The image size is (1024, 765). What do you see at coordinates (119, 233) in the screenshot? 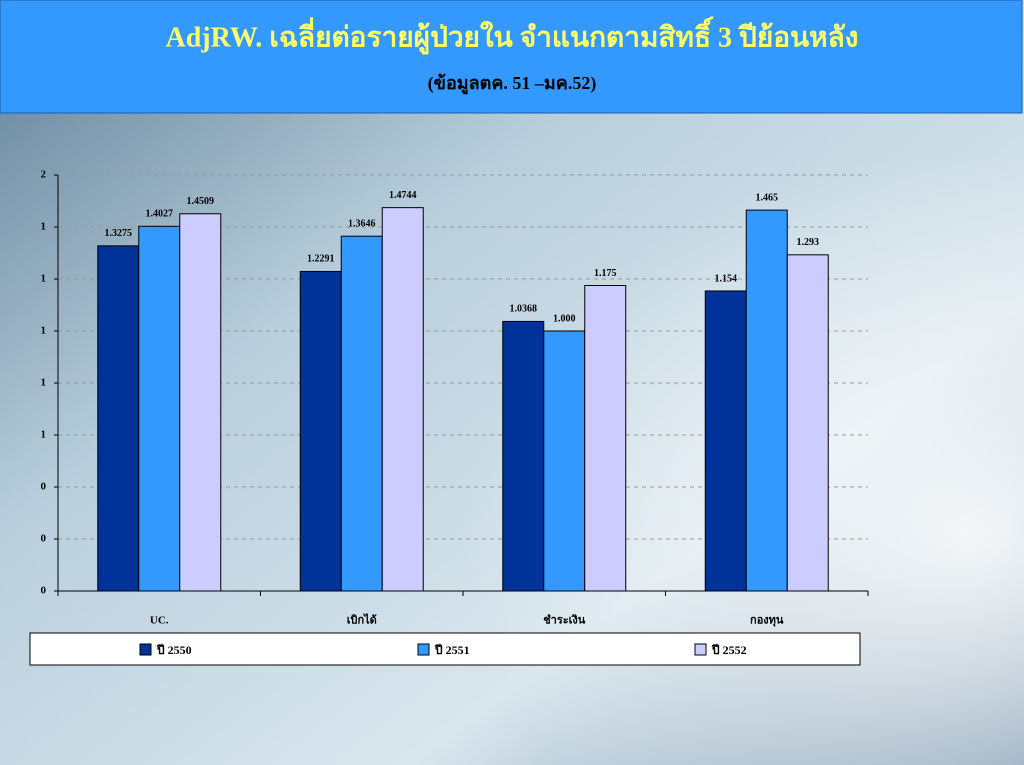
I see `value-label: 1.3275` at bounding box center [119, 233].